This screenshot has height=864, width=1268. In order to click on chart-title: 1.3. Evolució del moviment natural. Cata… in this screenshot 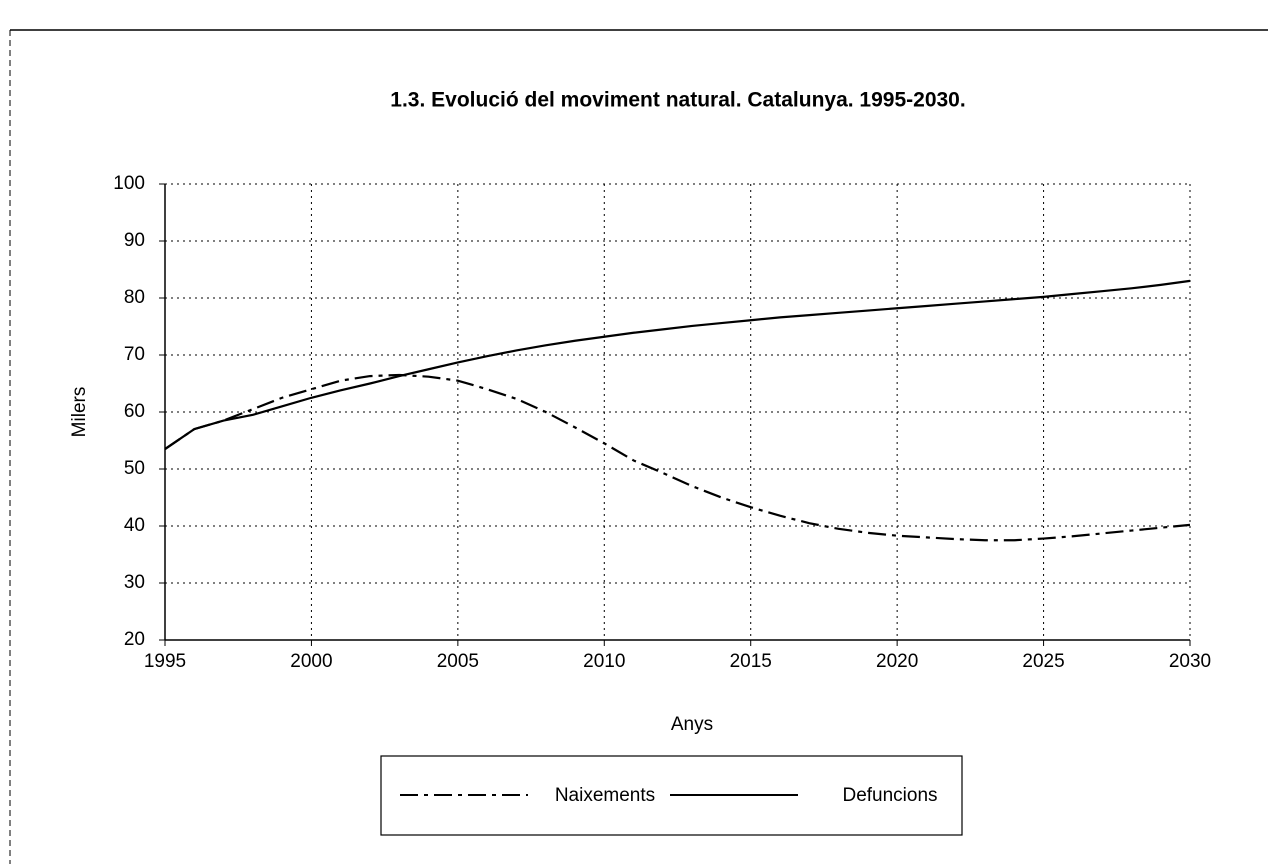, I will do `click(677, 100)`.